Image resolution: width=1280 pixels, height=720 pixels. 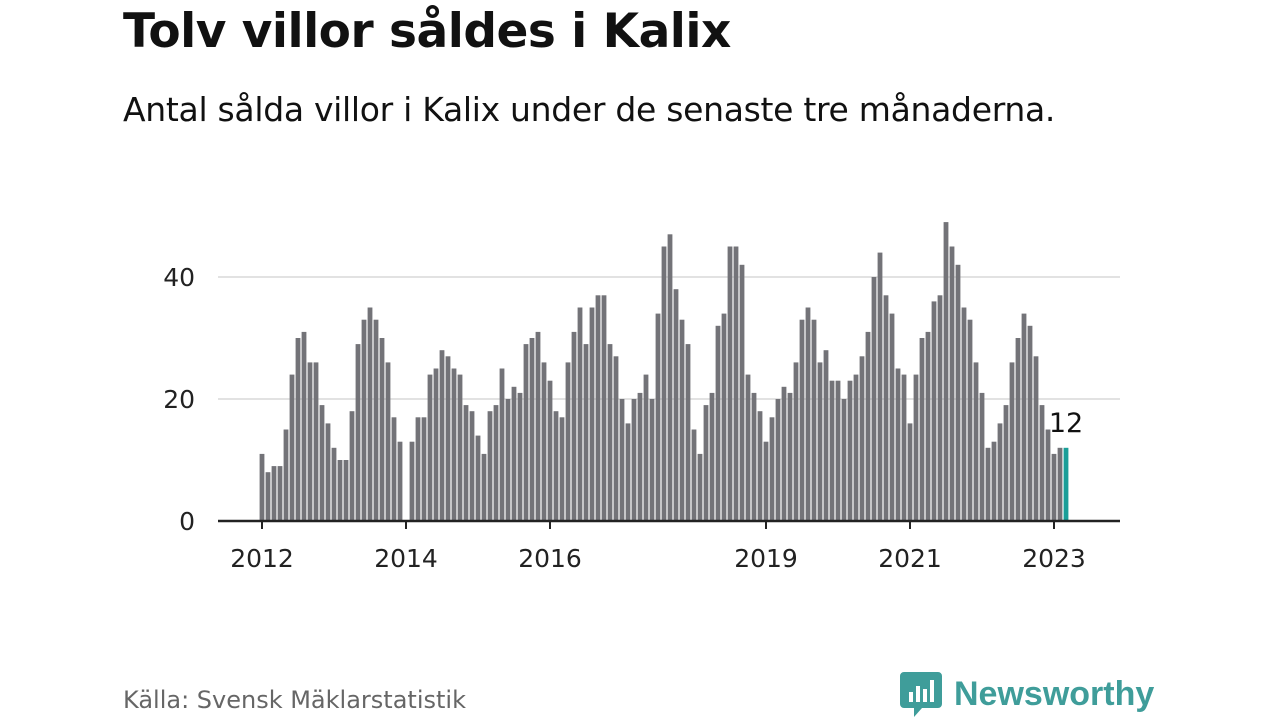 I want to click on y-tick-label: 20, so click(x=179, y=399).